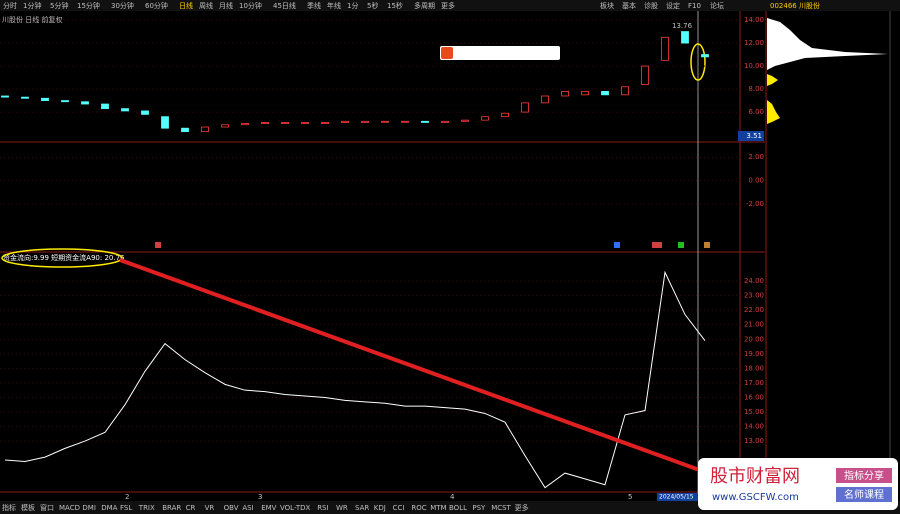  I want to click on indicator-tab: MACD, so click(69, 508).